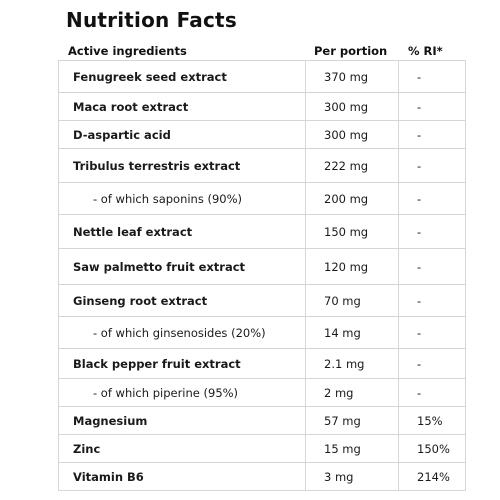  What do you see at coordinates (179, 332) in the screenshot?
I see `ingredient-name: - of which ginsenosides (20%)` at bounding box center [179, 332].